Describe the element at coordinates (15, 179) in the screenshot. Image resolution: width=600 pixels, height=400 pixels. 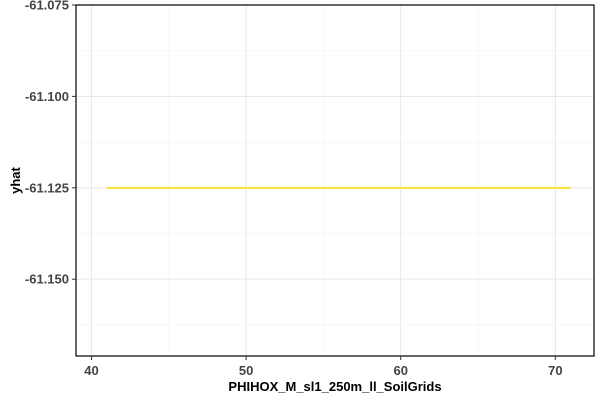
I see `y-axis-title: yhat` at that location.